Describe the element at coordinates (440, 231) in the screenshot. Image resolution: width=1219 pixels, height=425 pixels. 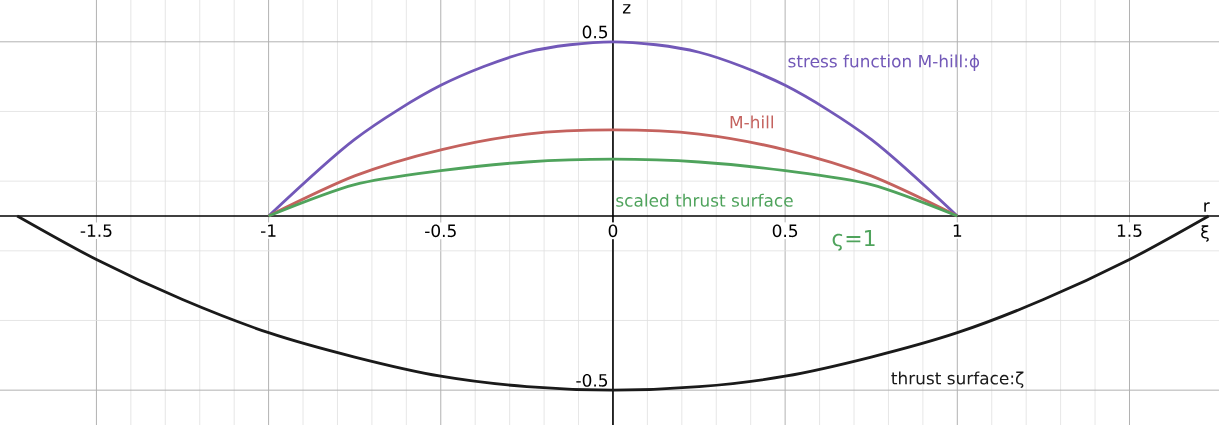
I see `x-tick-label: -0.5` at that location.